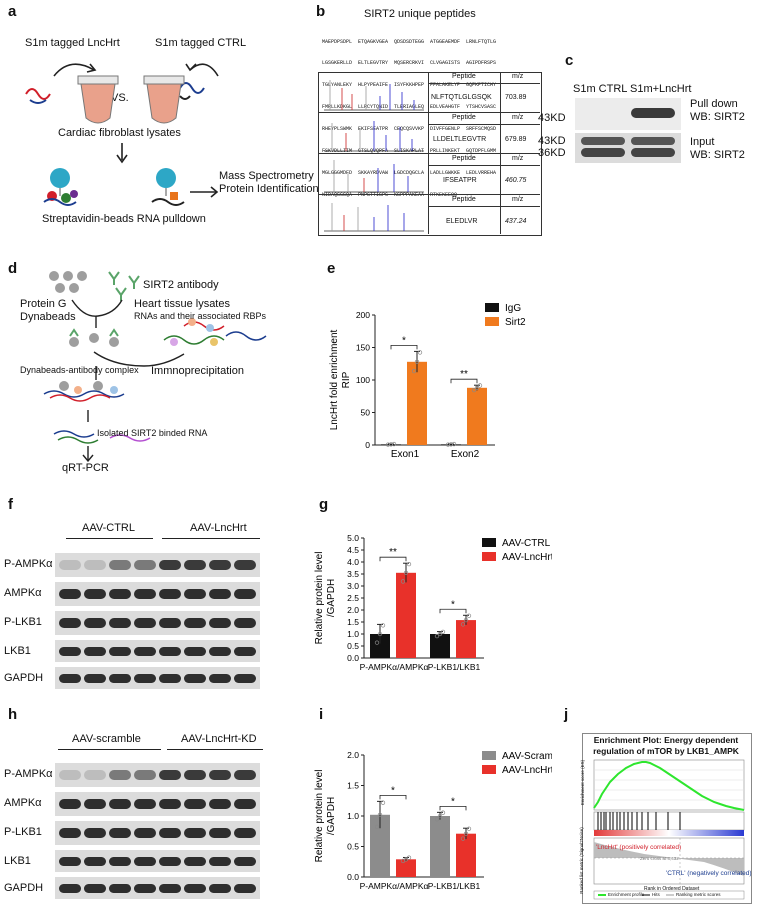  Describe the element at coordinates (266, 176) in the screenshot. I see `mass-spec-label: Mass Spectrometry` at that location.